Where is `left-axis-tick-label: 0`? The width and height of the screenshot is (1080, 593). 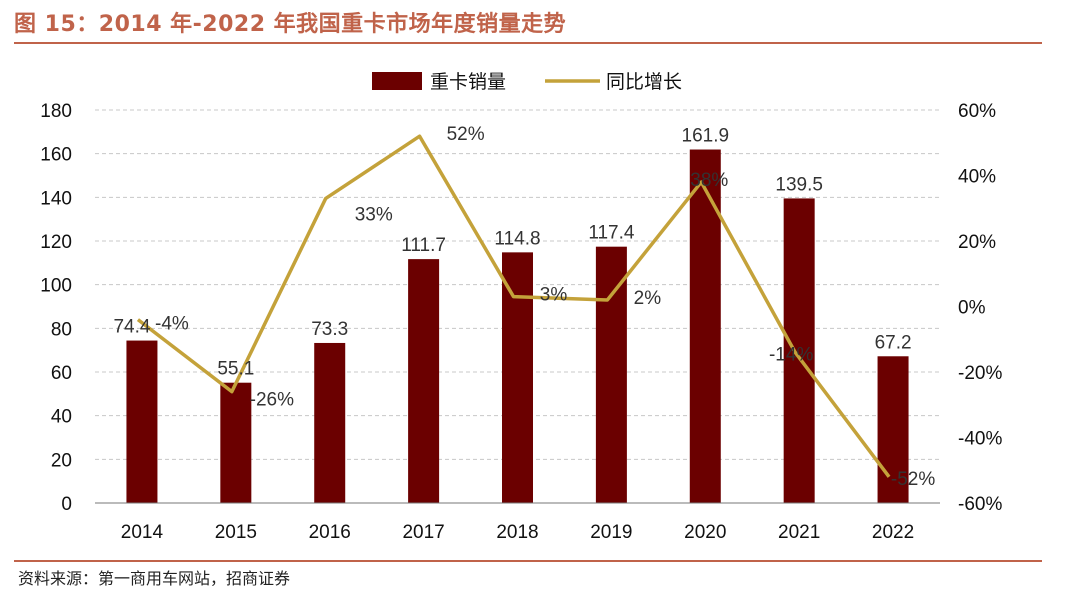
left-axis-tick-label: 0 is located at coordinates (66, 504).